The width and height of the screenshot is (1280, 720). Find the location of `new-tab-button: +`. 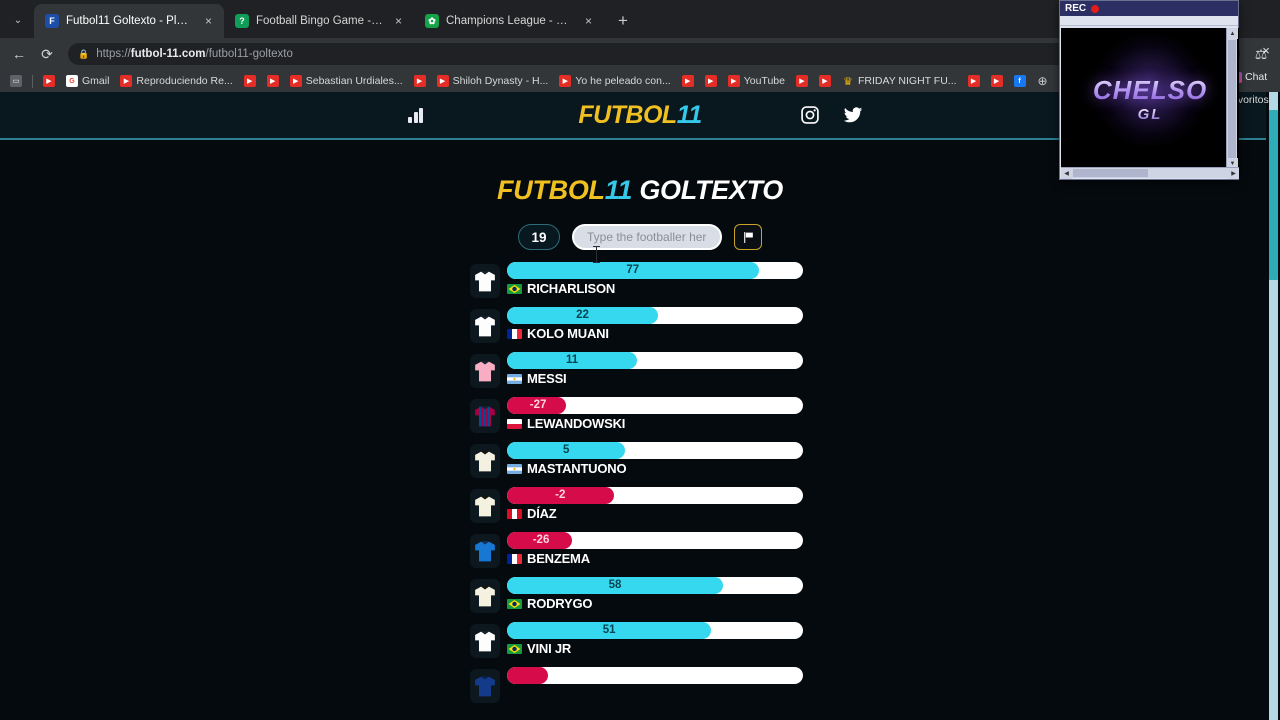

new-tab-button: + is located at coordinates (623, 20).